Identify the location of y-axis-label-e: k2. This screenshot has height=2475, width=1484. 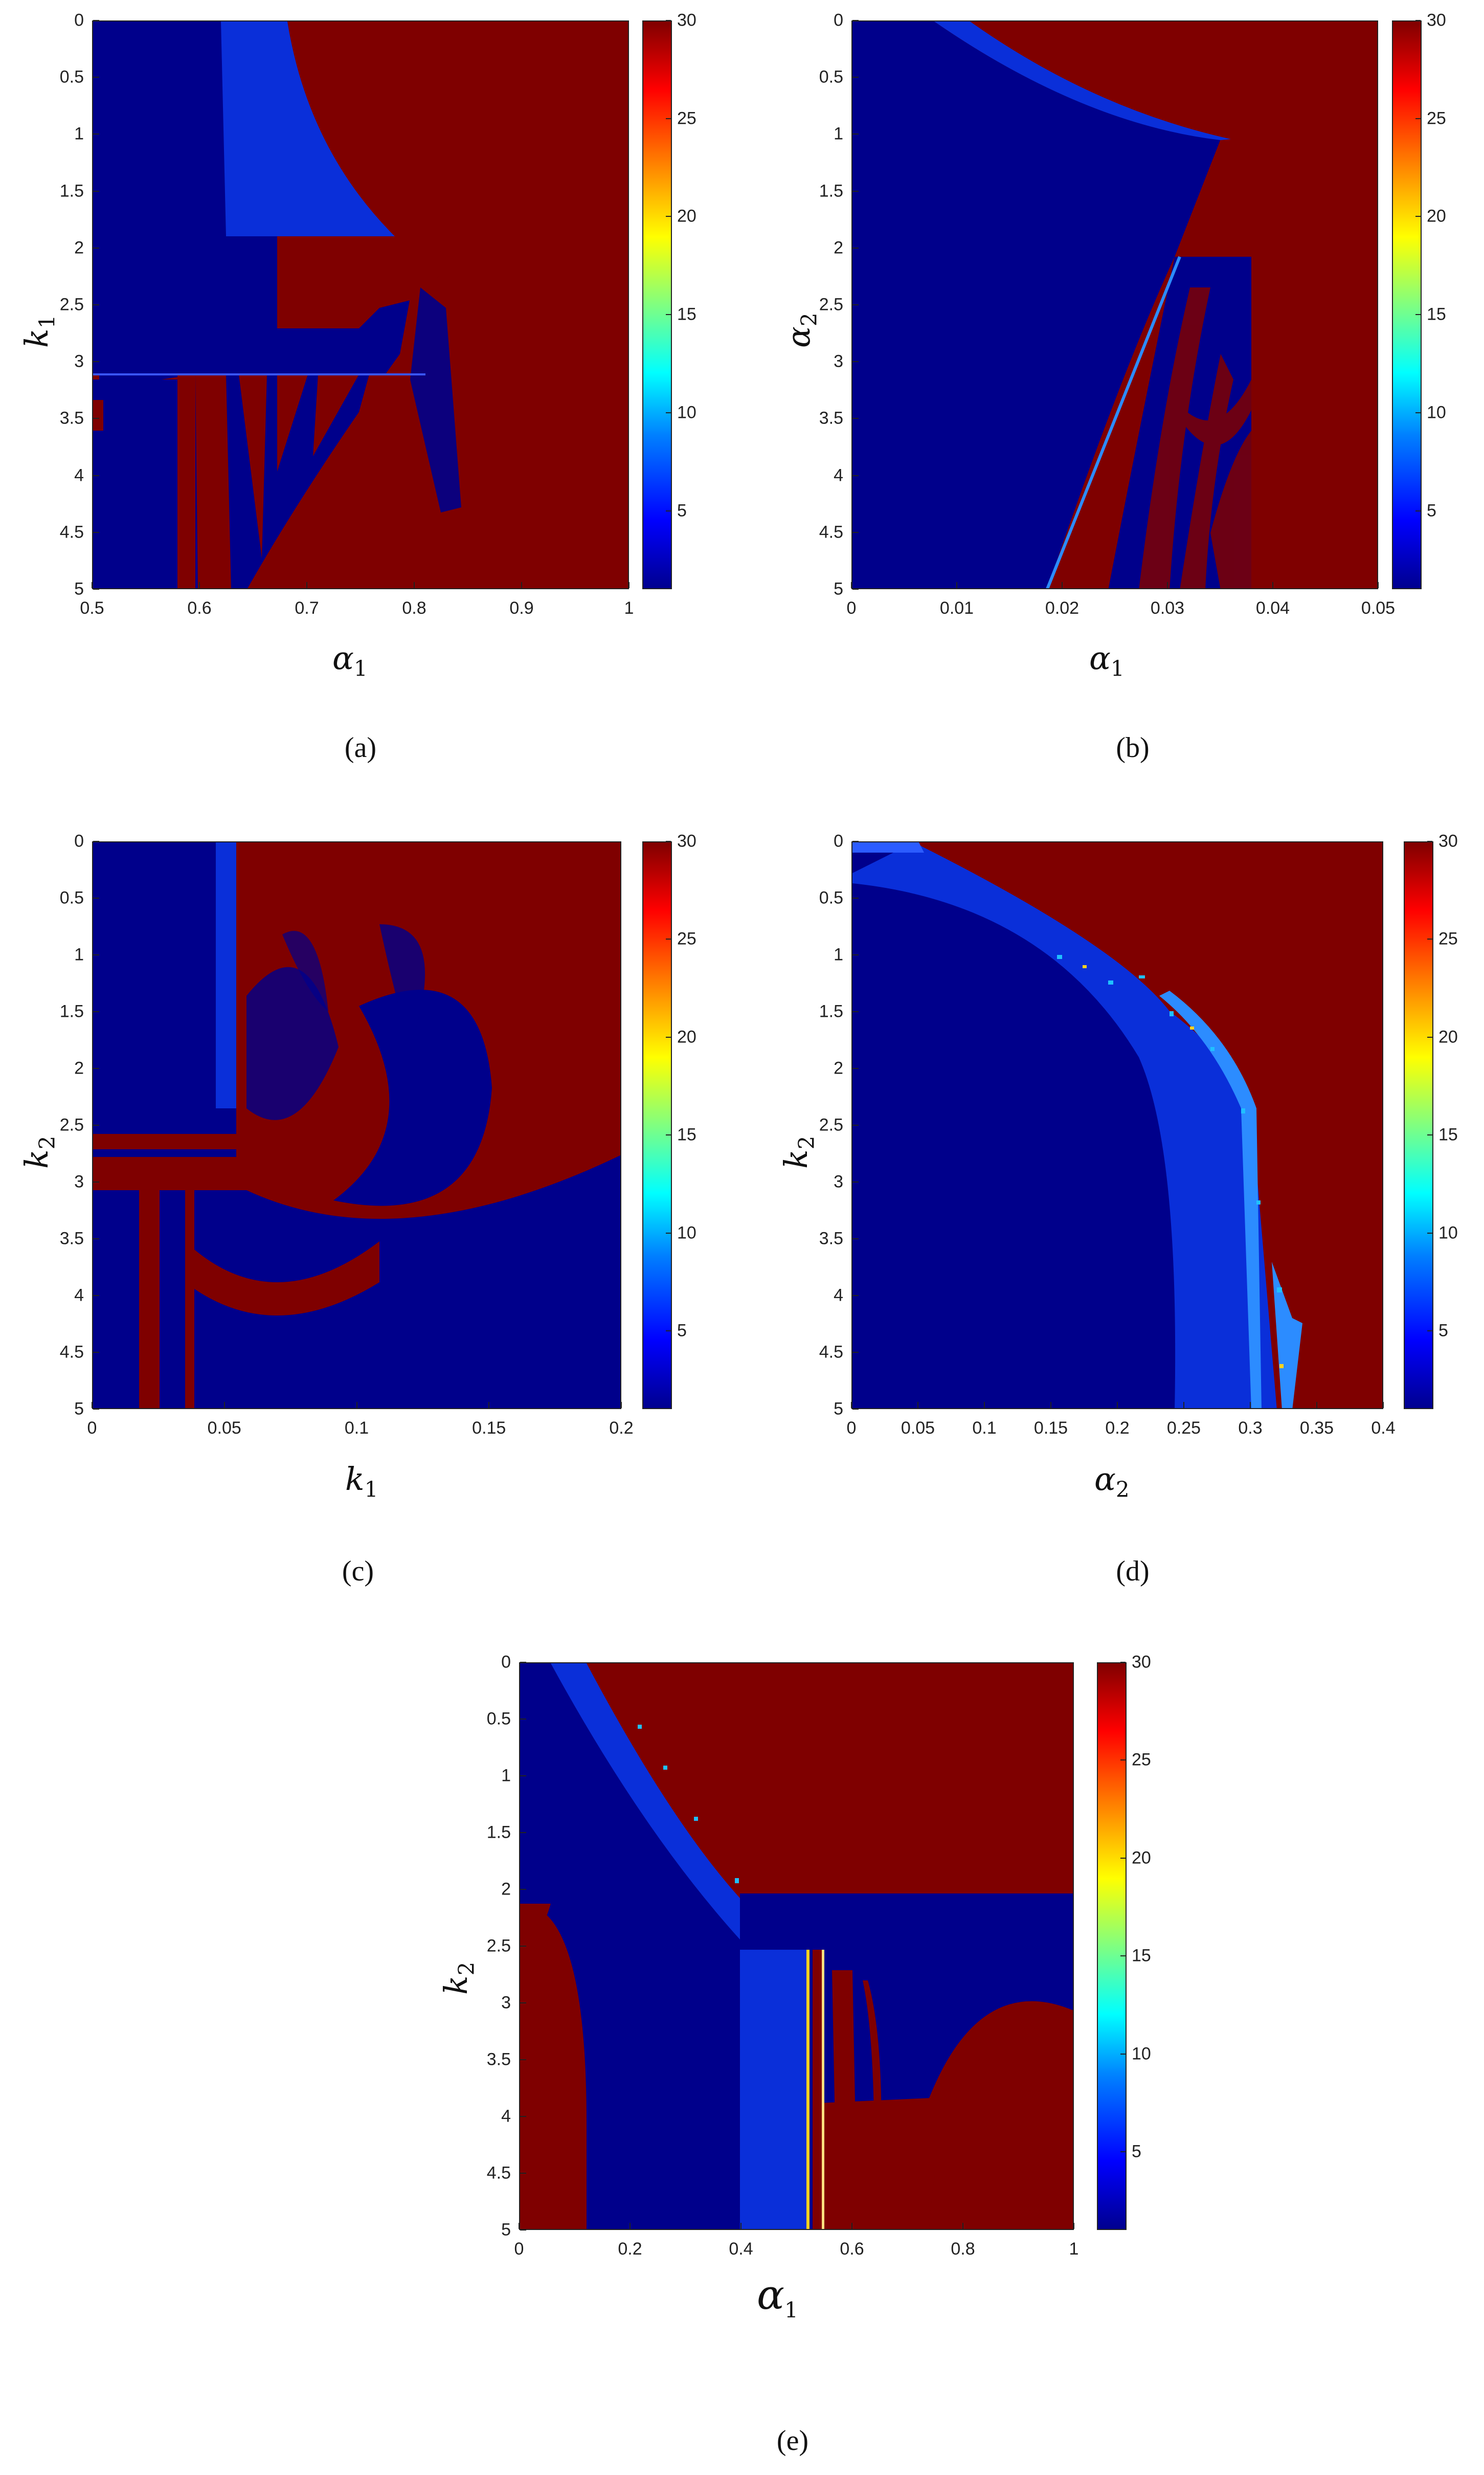
(458, 1978).